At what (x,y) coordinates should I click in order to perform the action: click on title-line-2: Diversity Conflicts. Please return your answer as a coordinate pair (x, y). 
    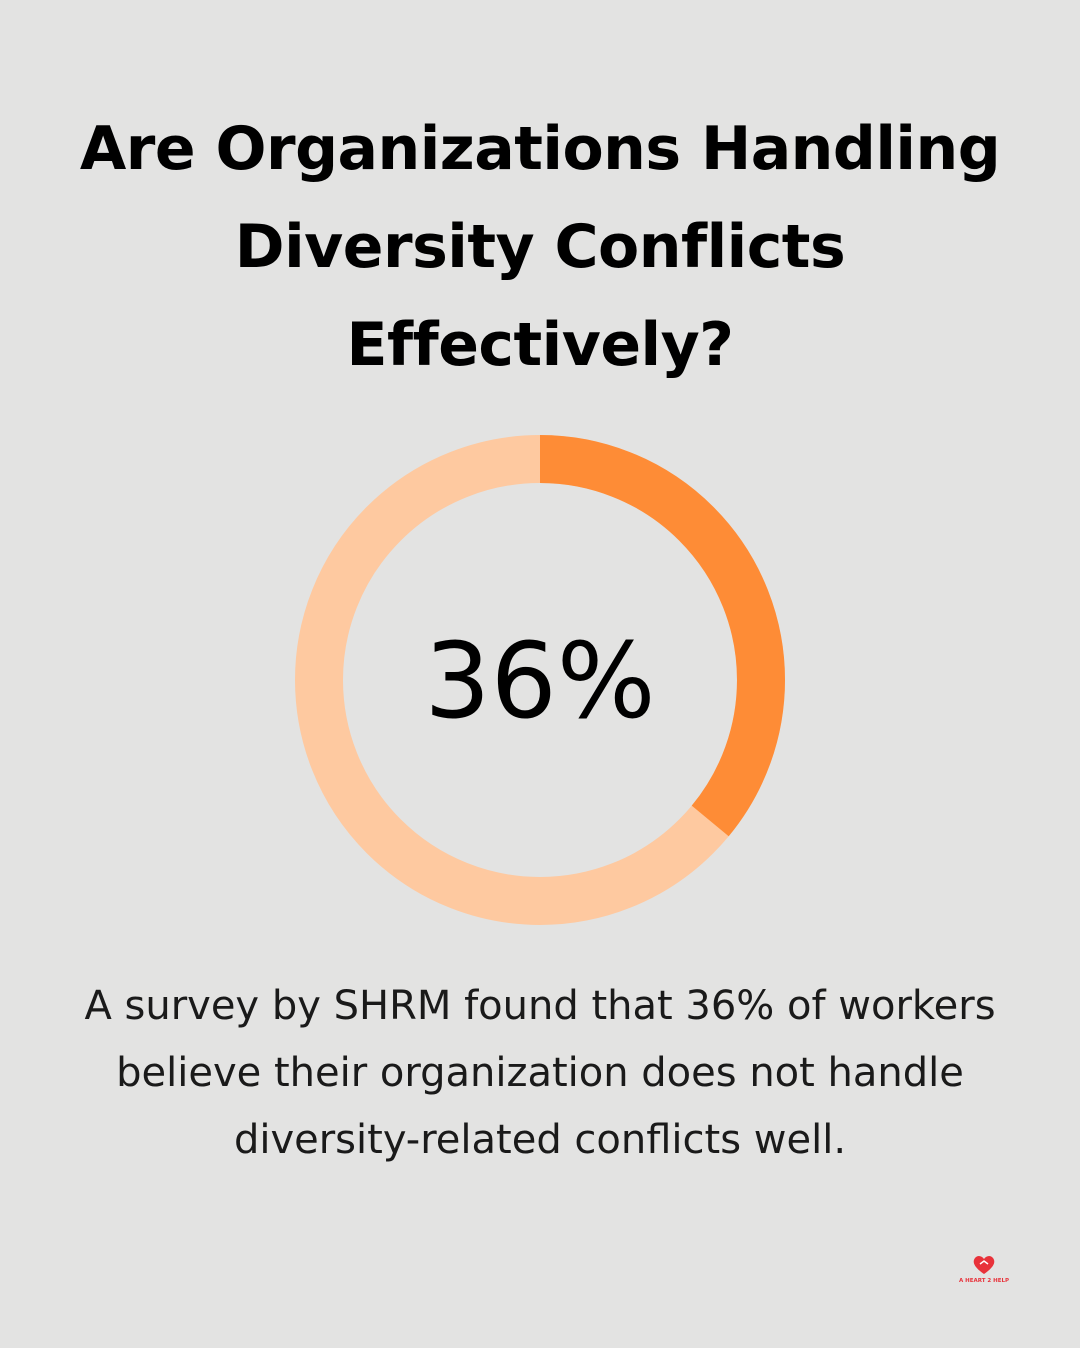
    Looking at the image, I should click on (540, 247).